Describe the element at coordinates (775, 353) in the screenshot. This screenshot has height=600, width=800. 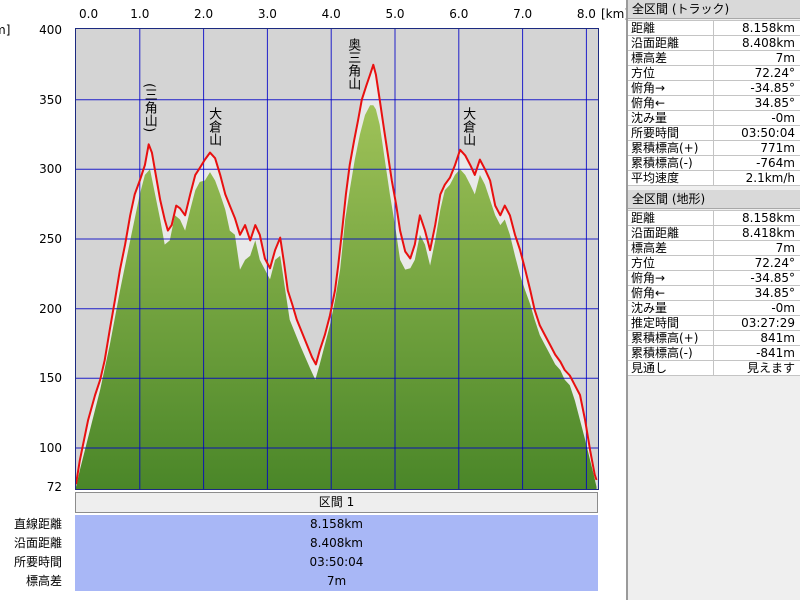
I see `stats-value: -841m` at that location.